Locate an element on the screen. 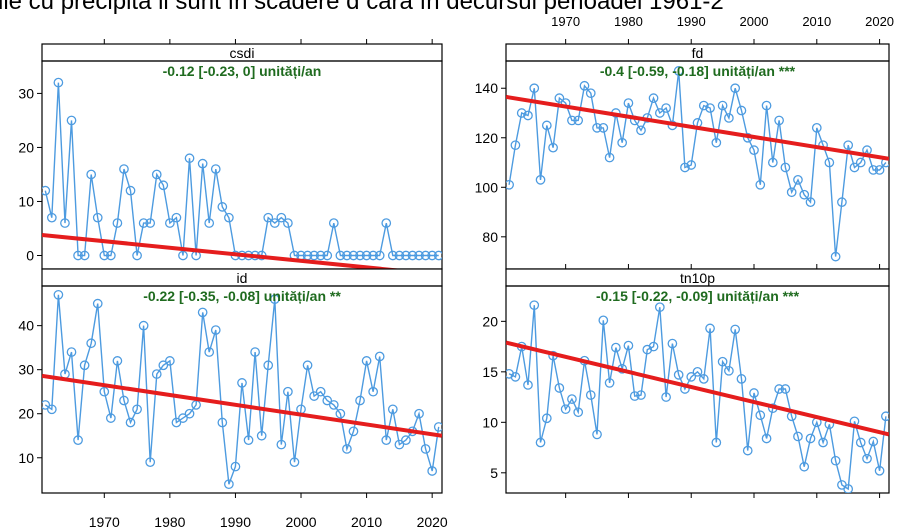 The image size is (906, 529). trend-line is located at coordinates (222, 250).